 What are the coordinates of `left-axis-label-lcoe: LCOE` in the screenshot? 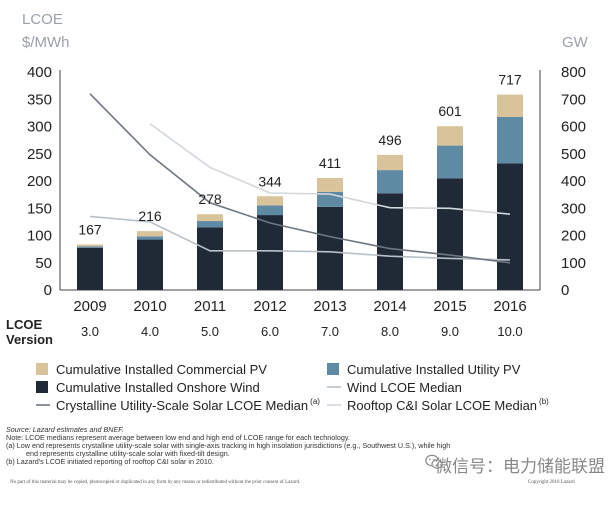 It's located at (42, 19).